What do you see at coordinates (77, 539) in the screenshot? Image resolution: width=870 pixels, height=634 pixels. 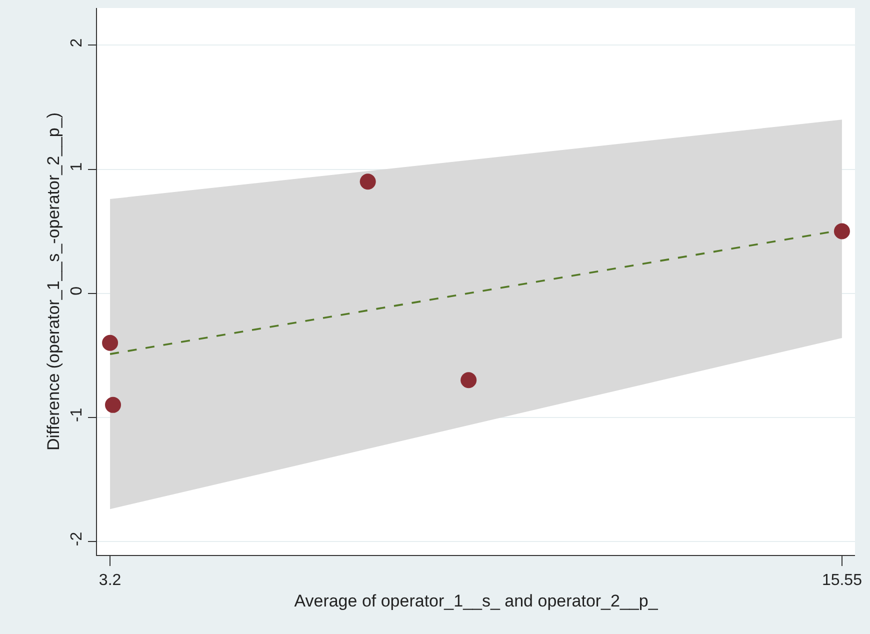 I see `y-tick-label: -2` at bounding box center [77, 539].